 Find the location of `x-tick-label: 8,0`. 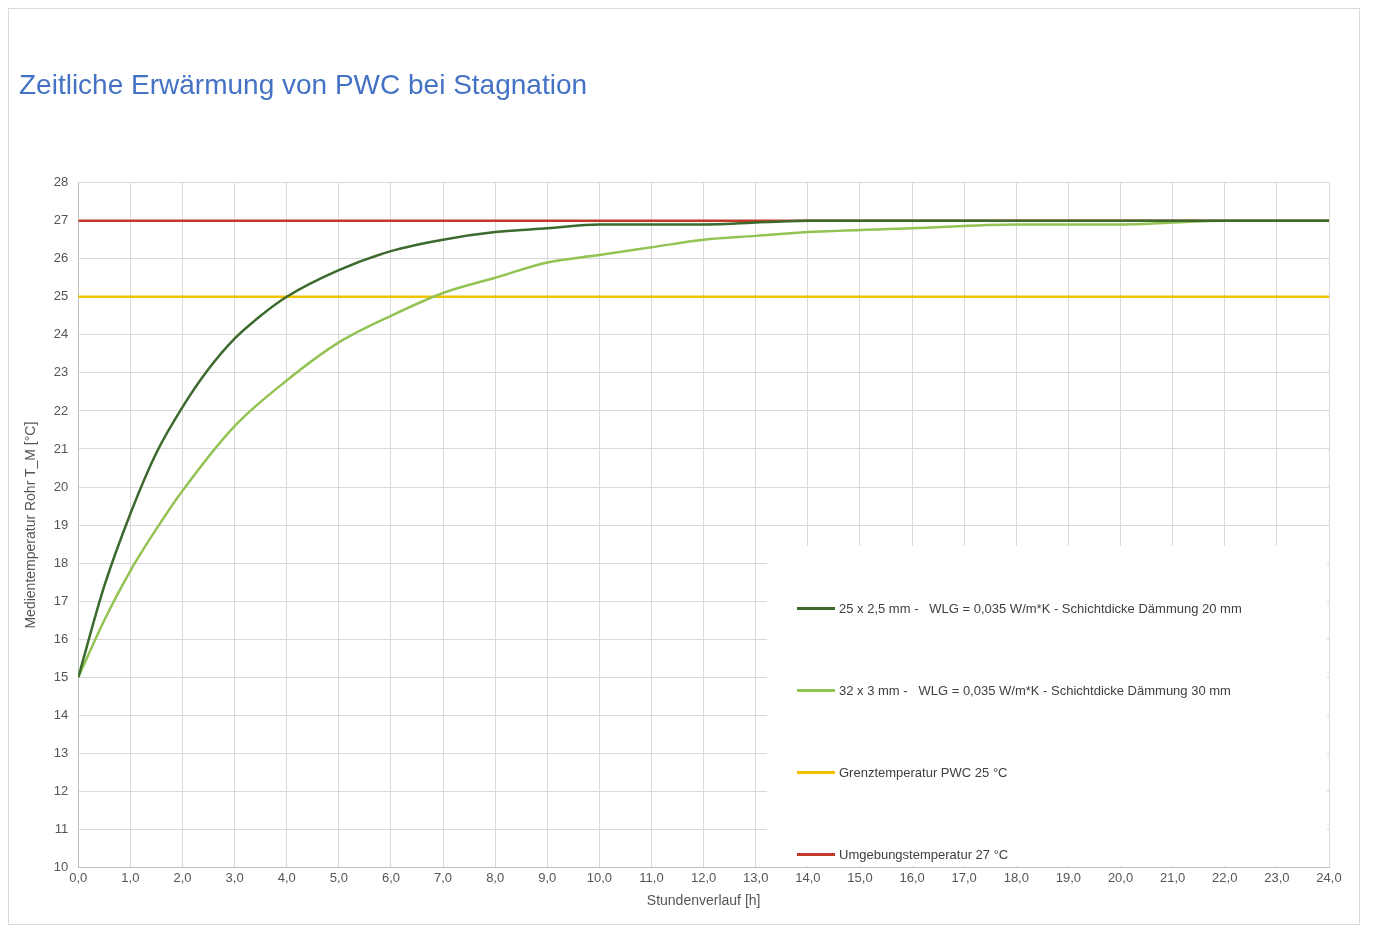

x-tick-label: 8,0 is located at coordinates (495, 877).